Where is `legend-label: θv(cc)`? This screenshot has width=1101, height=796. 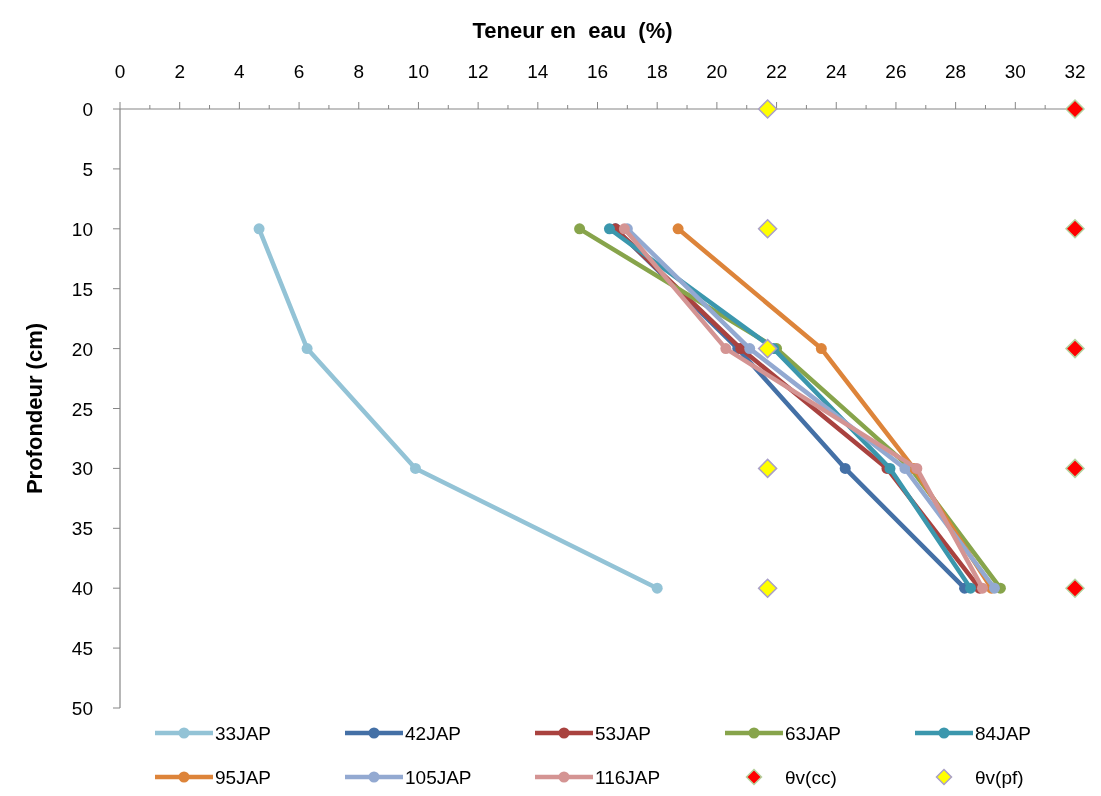 legend-label: θv(cc) is located at coordinates (811, 777).